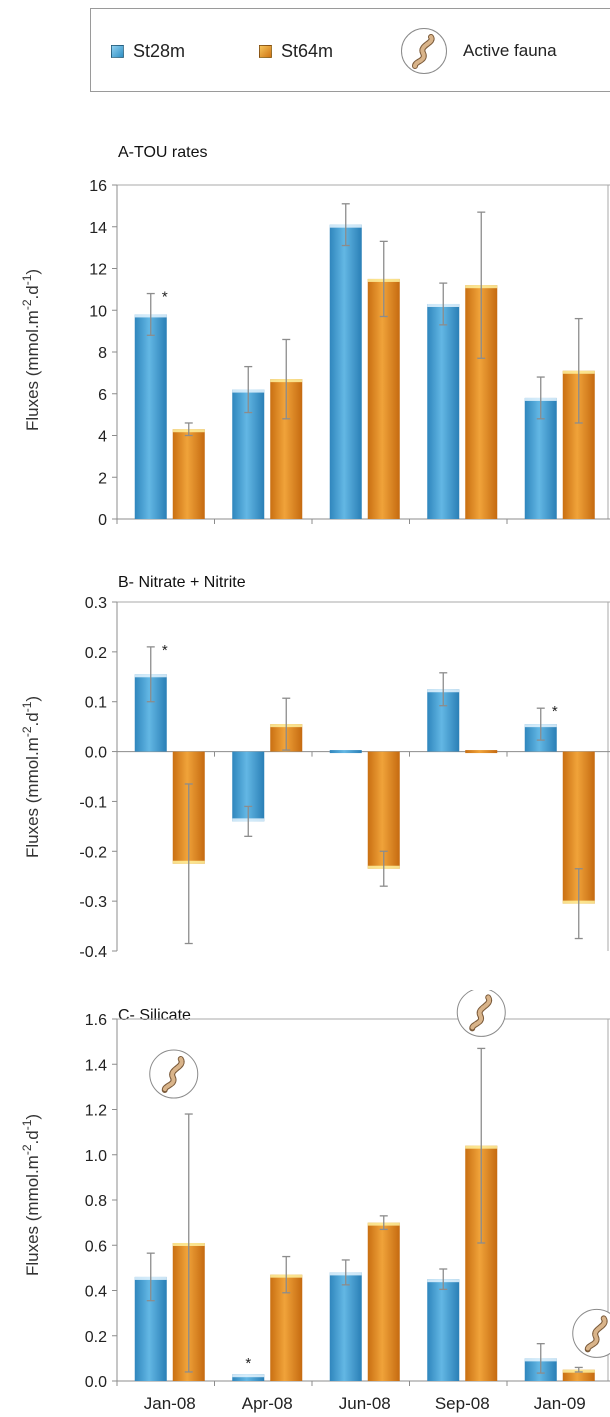 This screenshot has width=610, height=1417. Describe the element at coordinates (182, 582) in the screenshot. I see `panel-title: B- Nitrate + Nitrite` at that location.